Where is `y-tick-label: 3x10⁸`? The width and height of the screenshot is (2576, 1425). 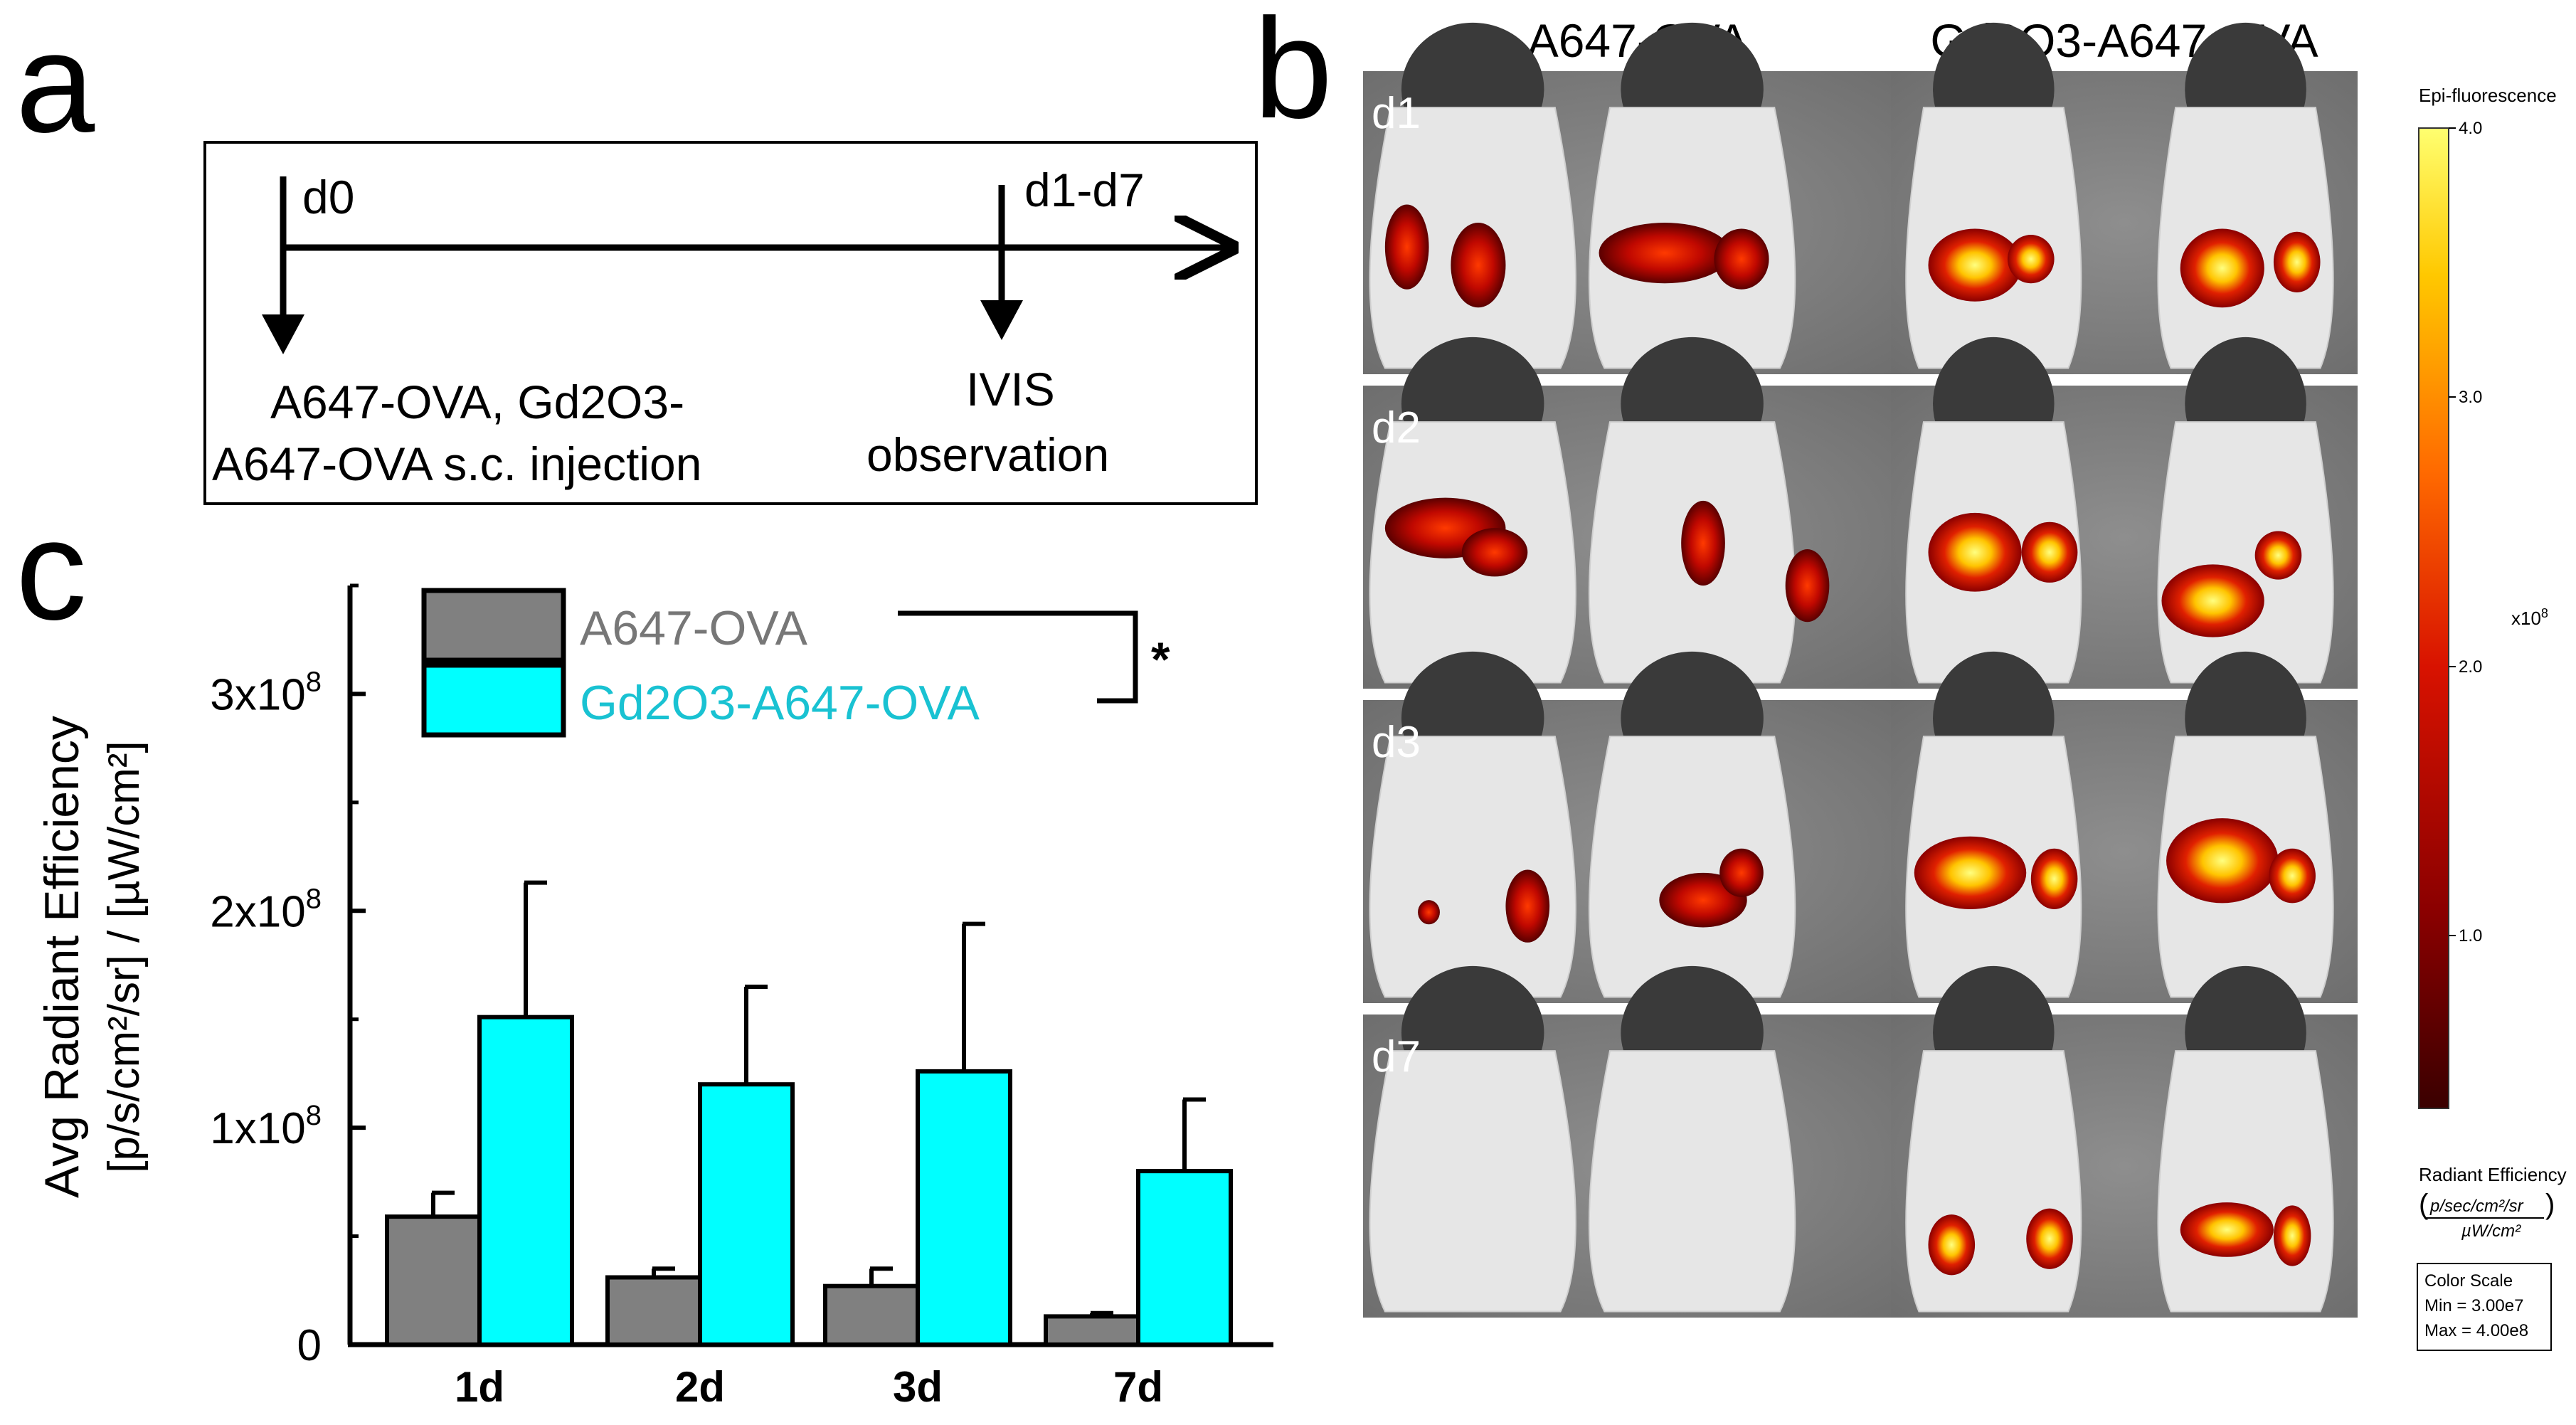
y-tick-label: 3x10⁸ is located at coordinates (266, 693).